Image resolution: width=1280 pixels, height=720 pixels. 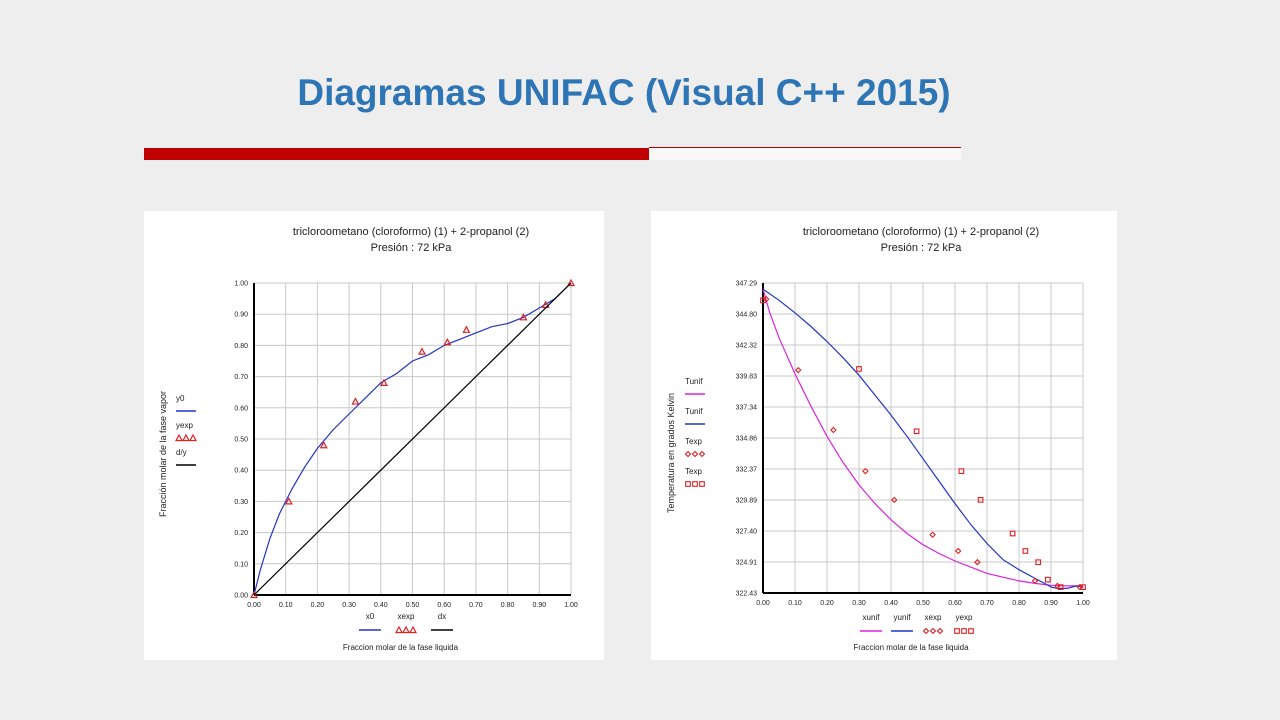 I want to click on y-tick-label: 0.80, so click(x=241, y=346).